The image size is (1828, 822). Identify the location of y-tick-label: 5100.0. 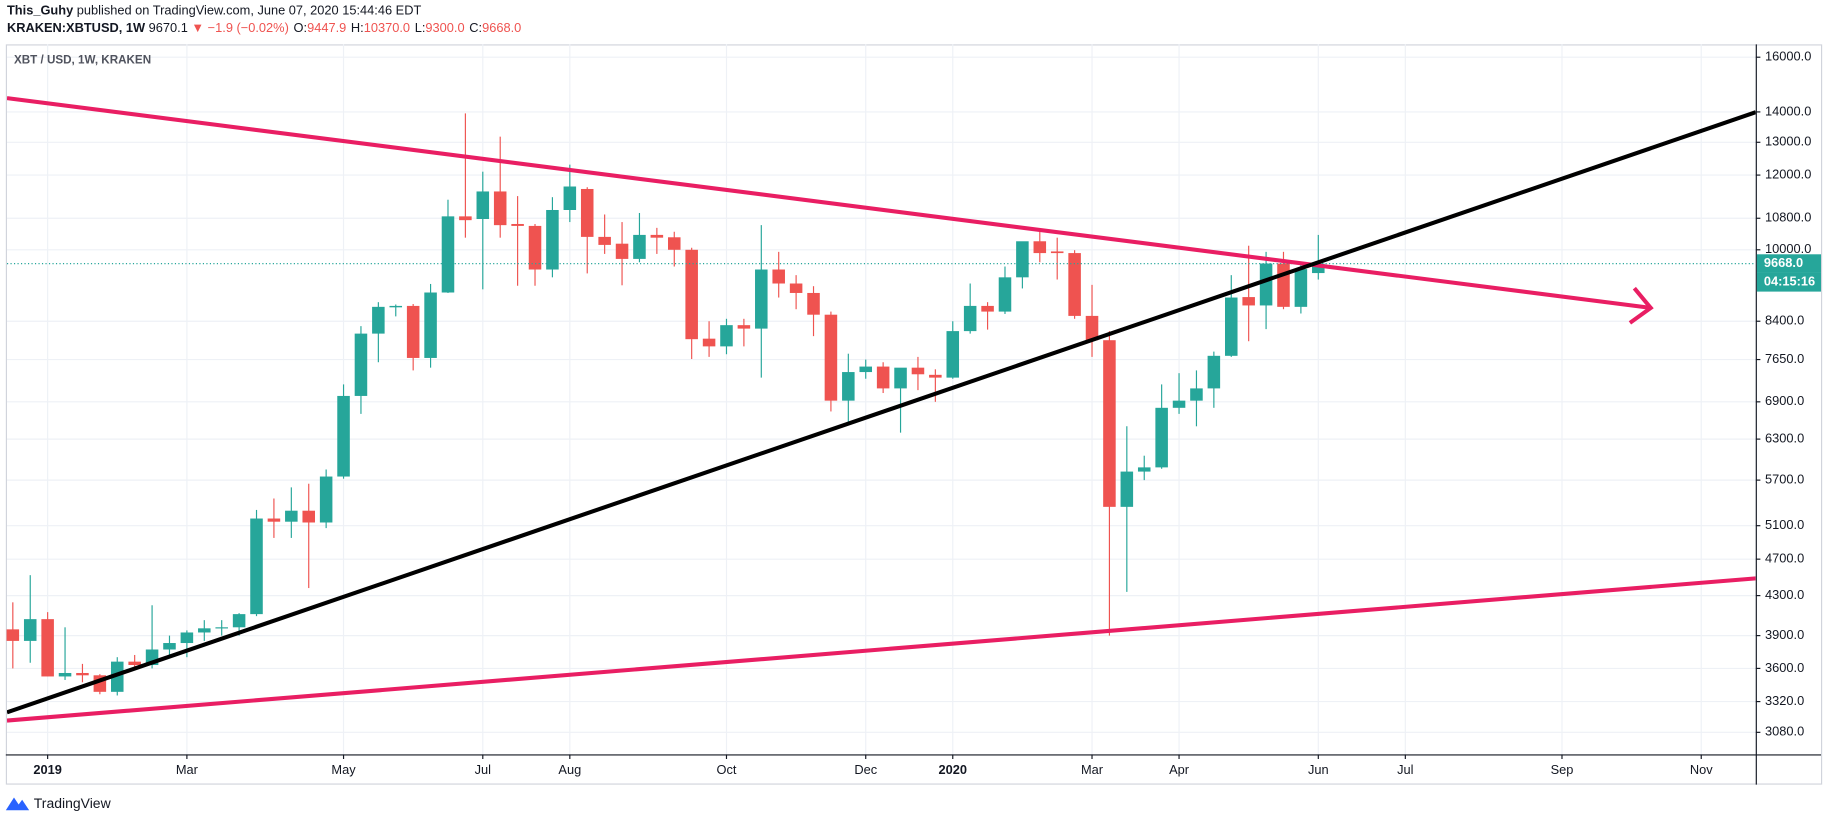
(1784, 524).